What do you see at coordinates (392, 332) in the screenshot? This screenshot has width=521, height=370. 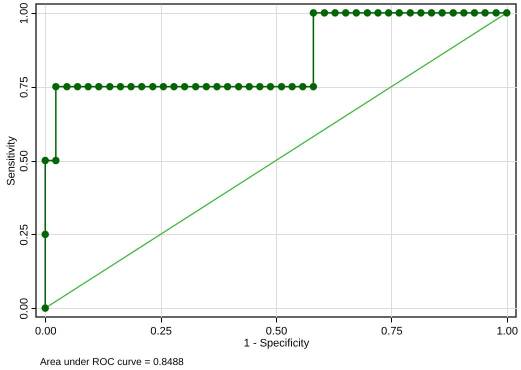 I see `x-tick-label: 0.75` at bounding box center [392, 332].